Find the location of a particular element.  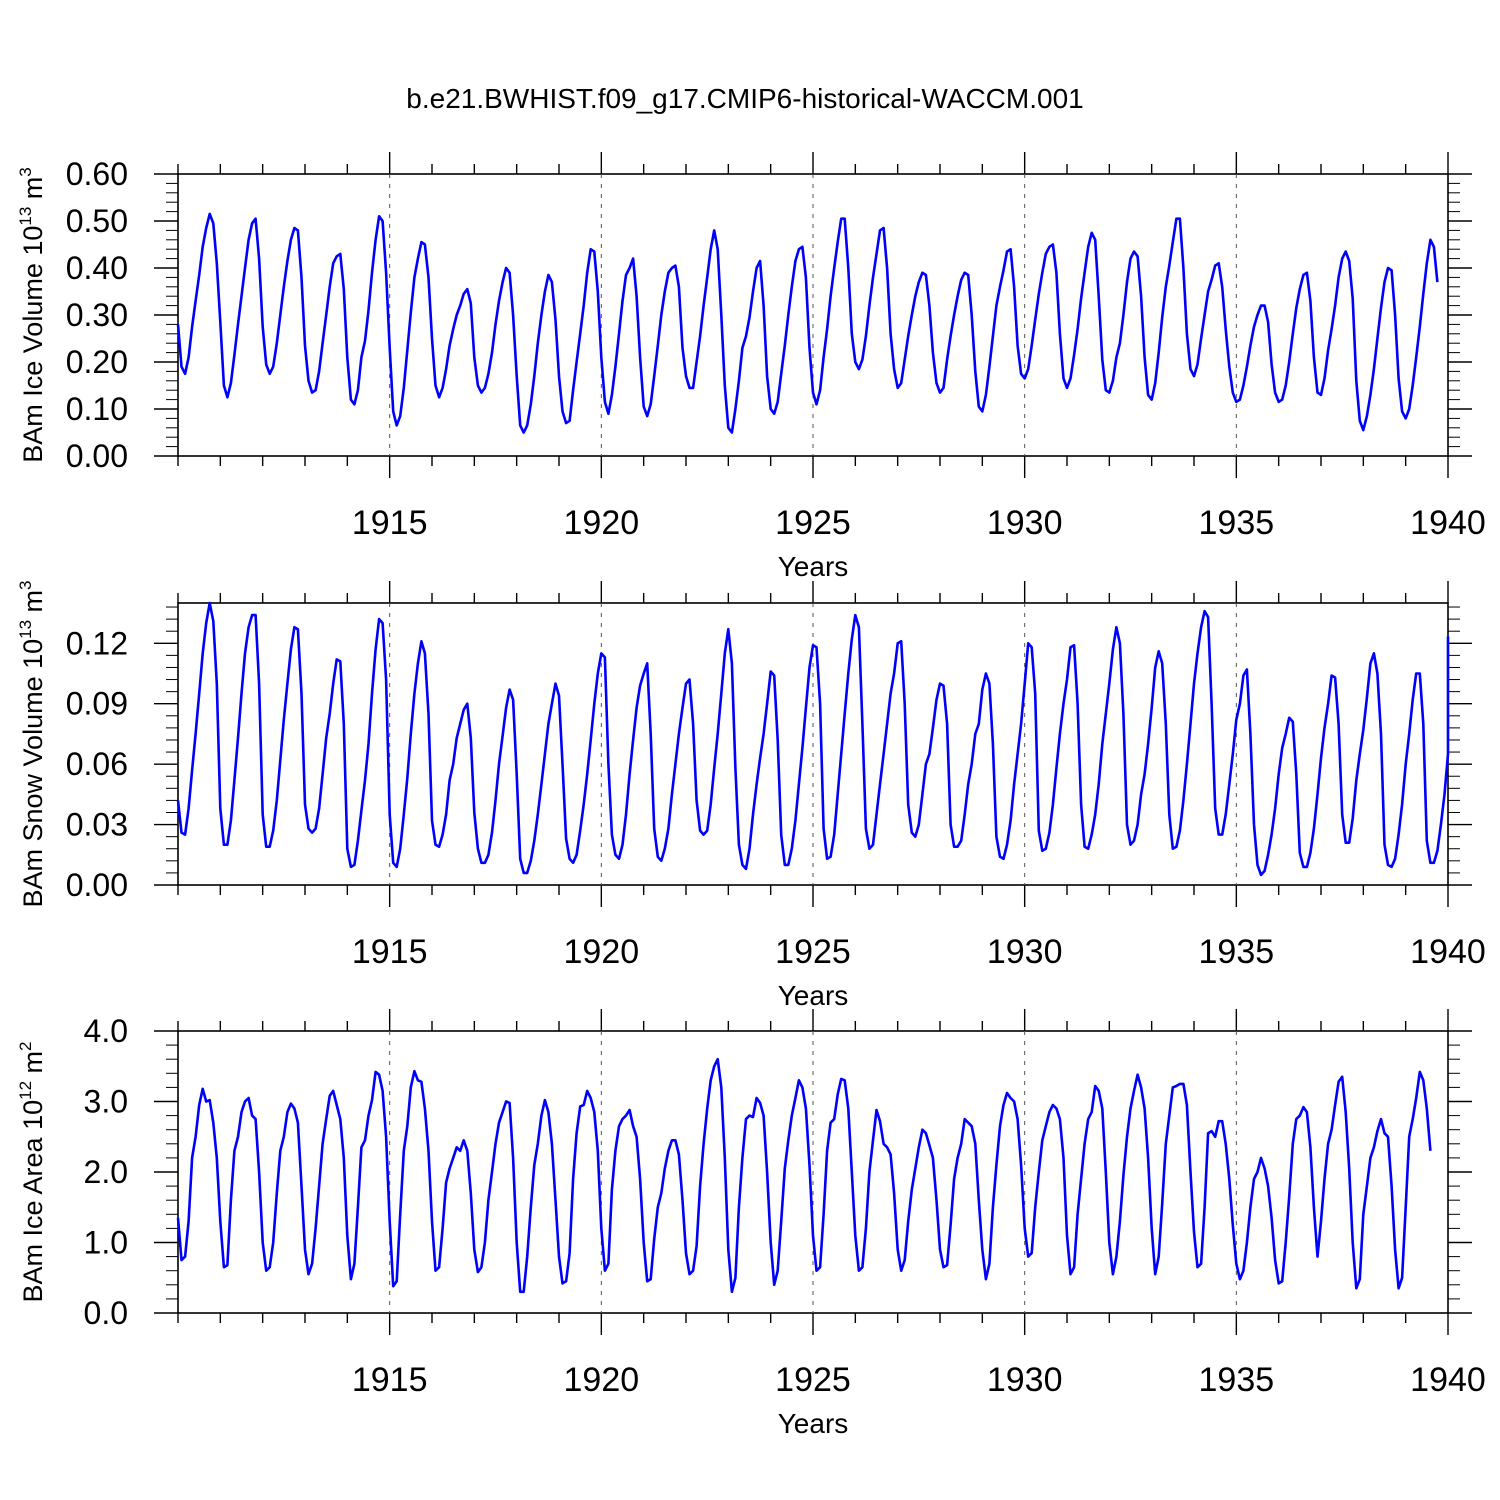

y-axis-label: BAm Ice Volume 1013 m3 is located at coordinates (32, 315).